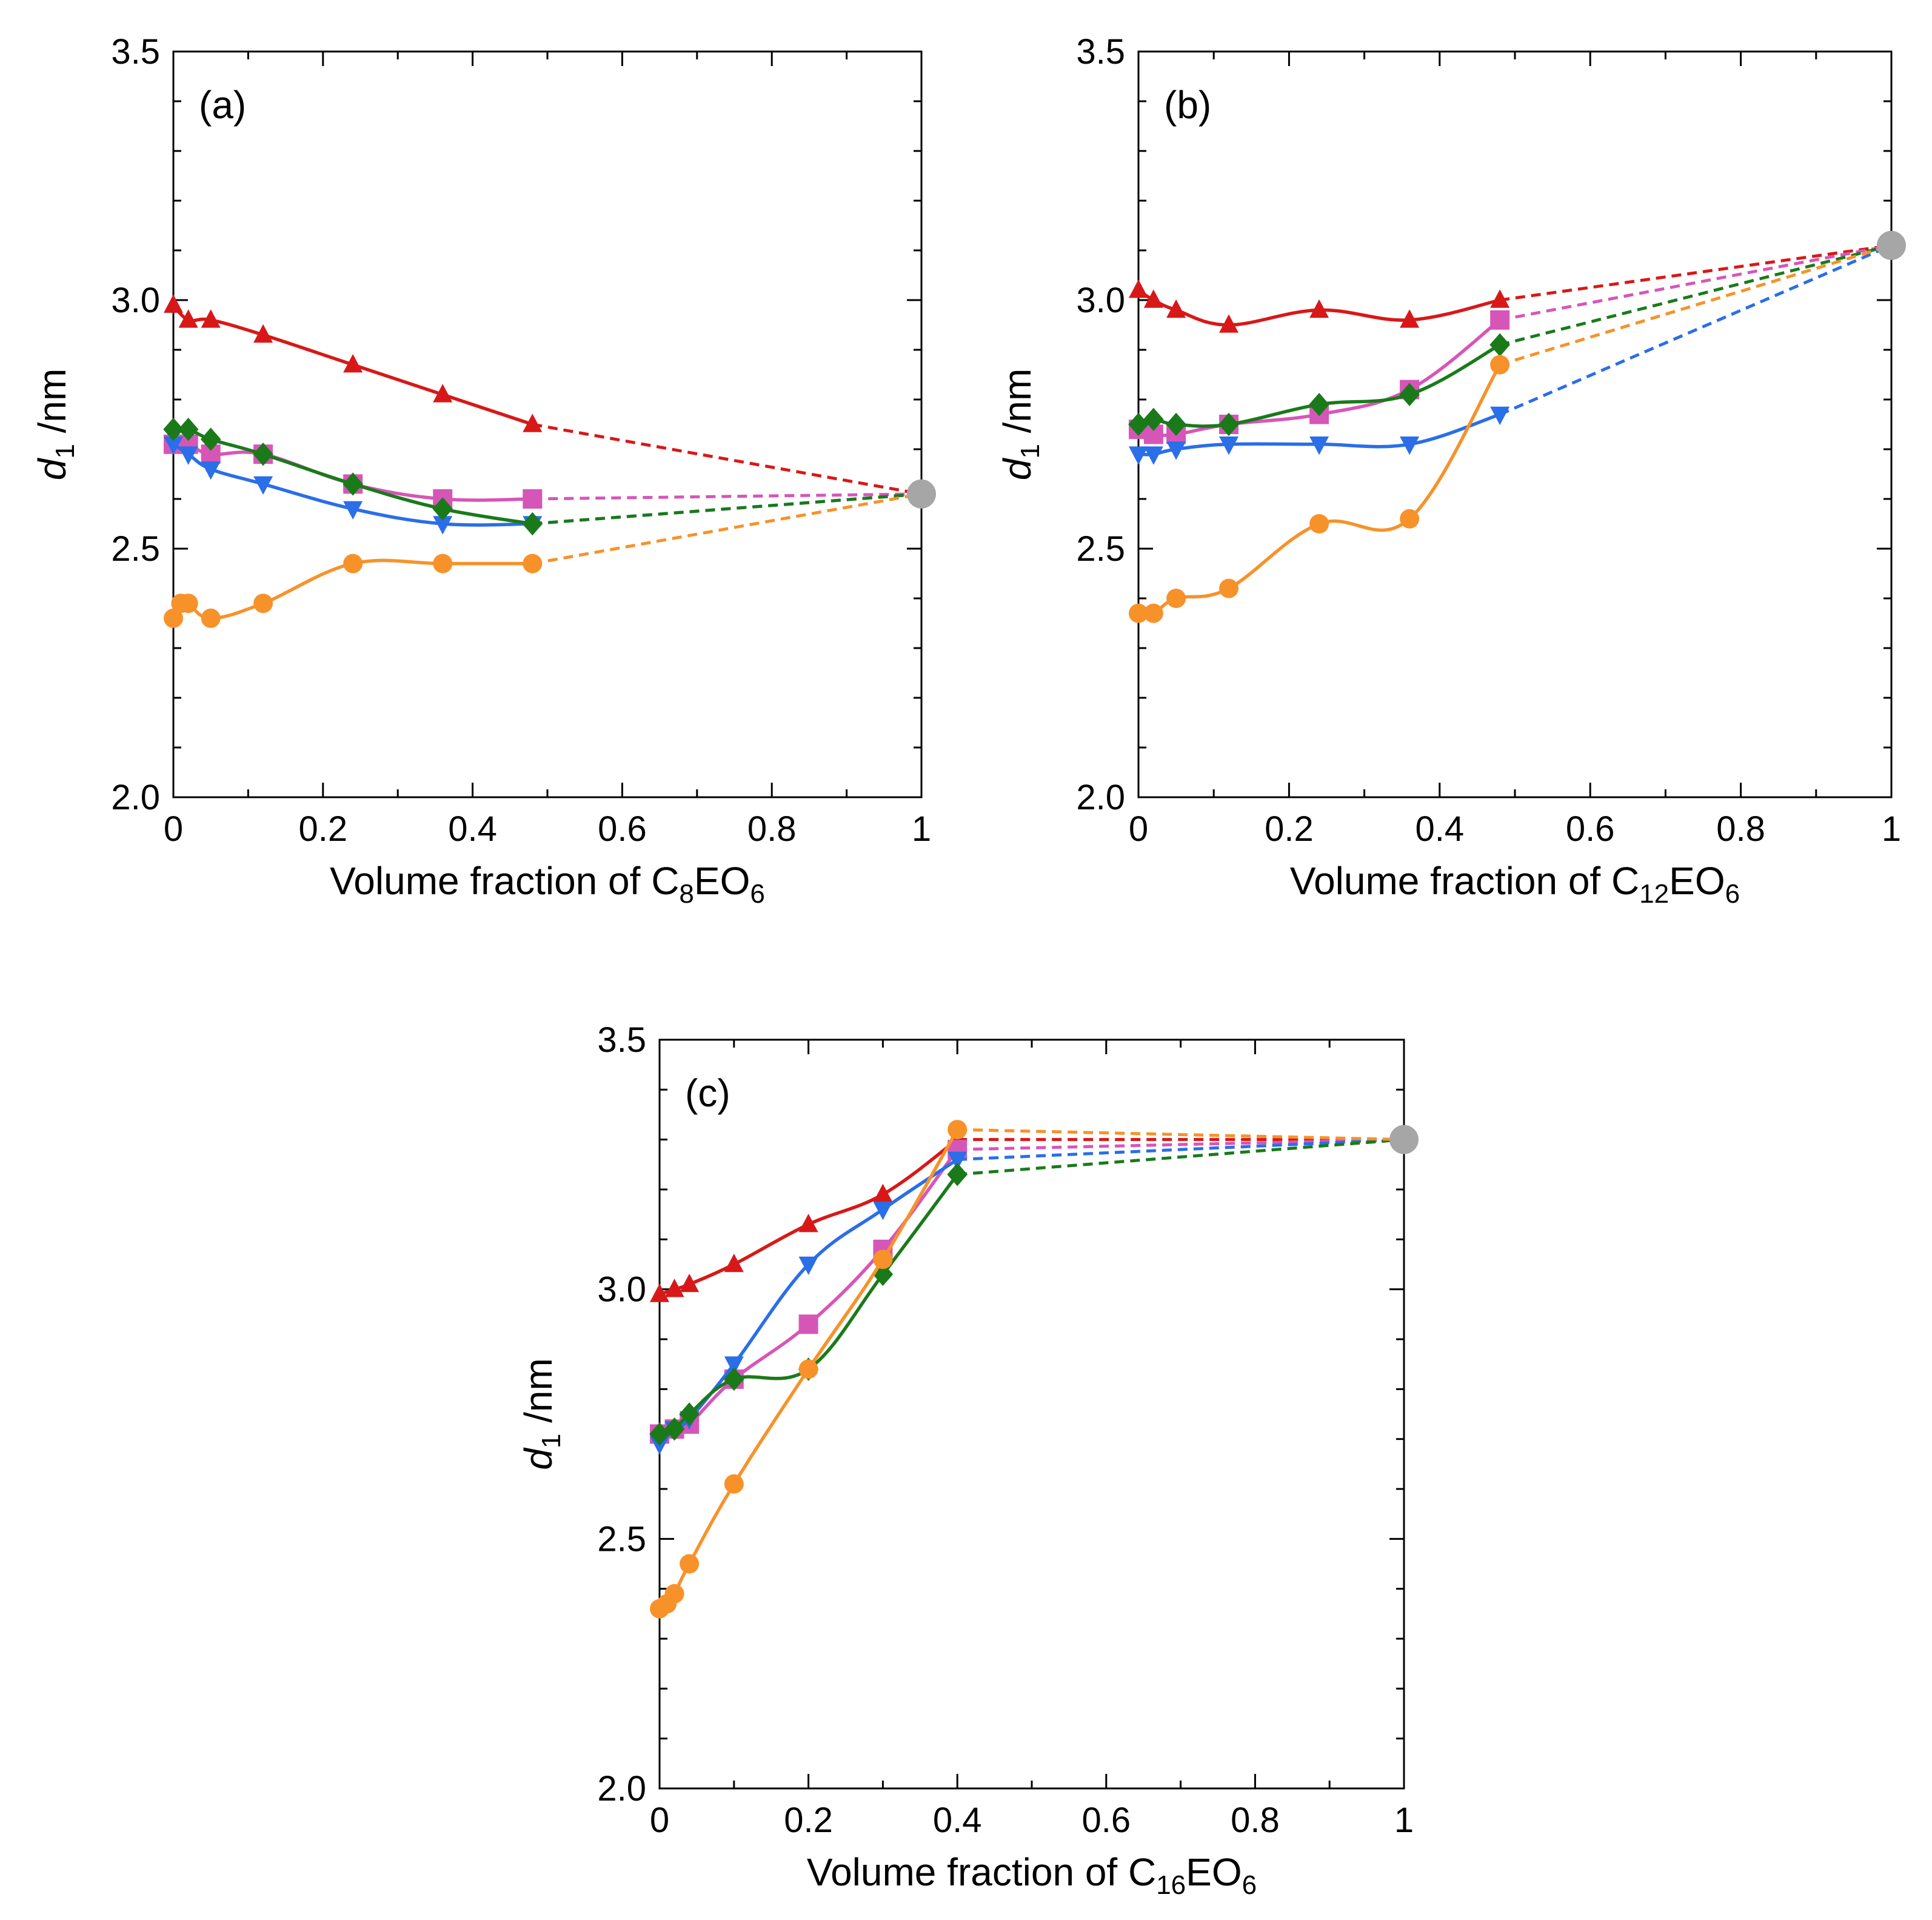 This screenshot has width=1932, height=1920. I want to click on panel-label: (c), so click(707, 1093).